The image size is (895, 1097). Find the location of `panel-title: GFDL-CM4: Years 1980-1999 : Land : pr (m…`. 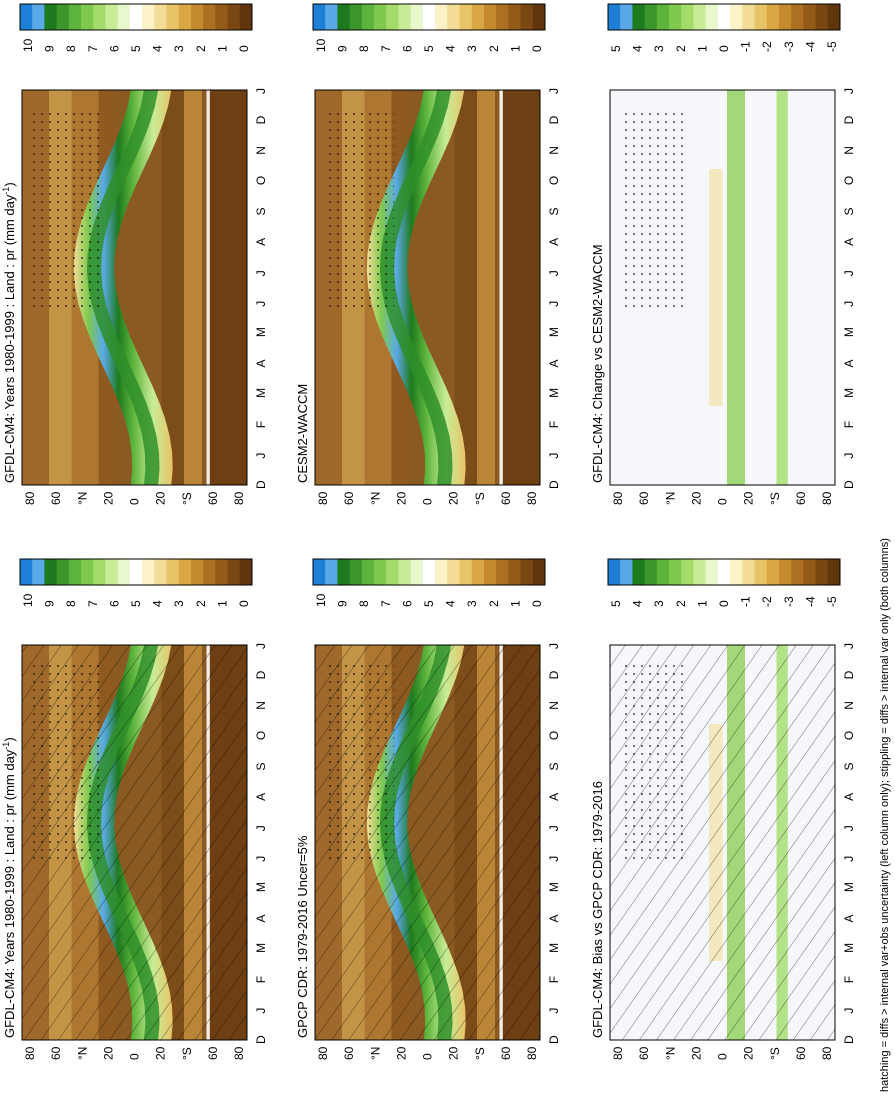

panel-title: GFDL-CM4: Years 1980-1999 : Land : pr (m… is located at coordinates (9, 887).